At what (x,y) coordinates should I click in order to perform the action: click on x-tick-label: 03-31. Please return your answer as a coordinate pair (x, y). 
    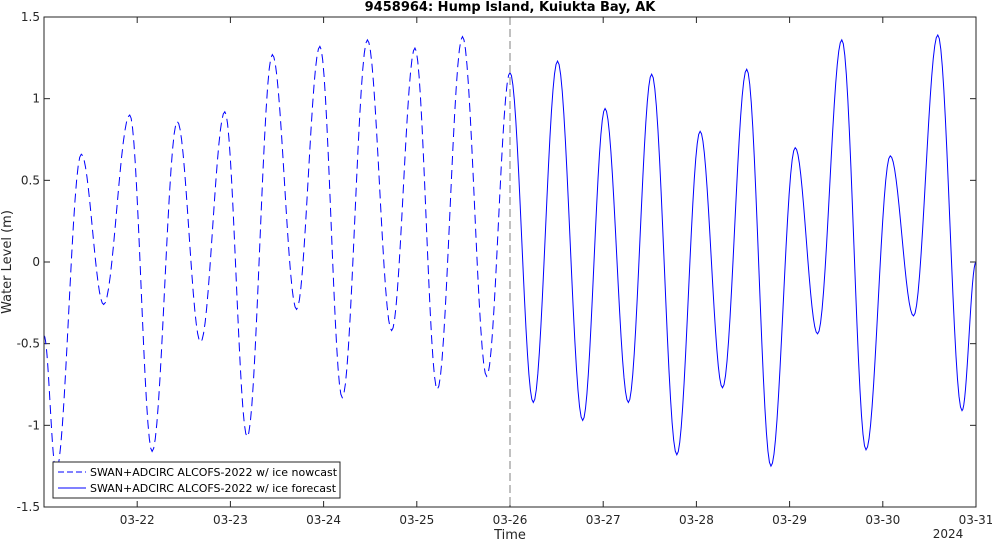
    Looking at the image, I should click on (975, 520).